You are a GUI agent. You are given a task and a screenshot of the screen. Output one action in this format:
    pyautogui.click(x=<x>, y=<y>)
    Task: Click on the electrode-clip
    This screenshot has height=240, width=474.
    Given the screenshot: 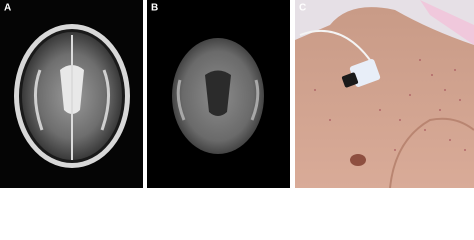 What is the action you would take?
    pyautogui.click(x=350, y=80)
    